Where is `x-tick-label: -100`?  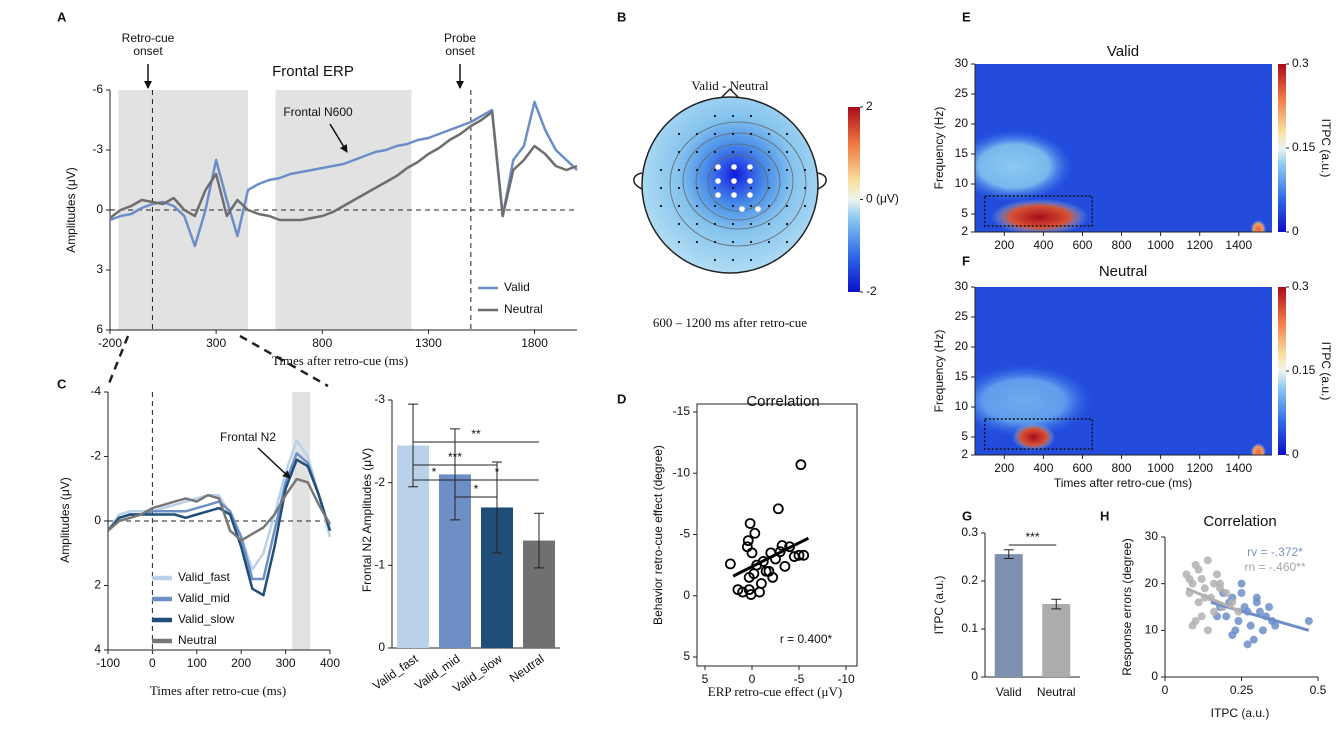
x-tick-label: -100 is located at coordinates (108, 663).